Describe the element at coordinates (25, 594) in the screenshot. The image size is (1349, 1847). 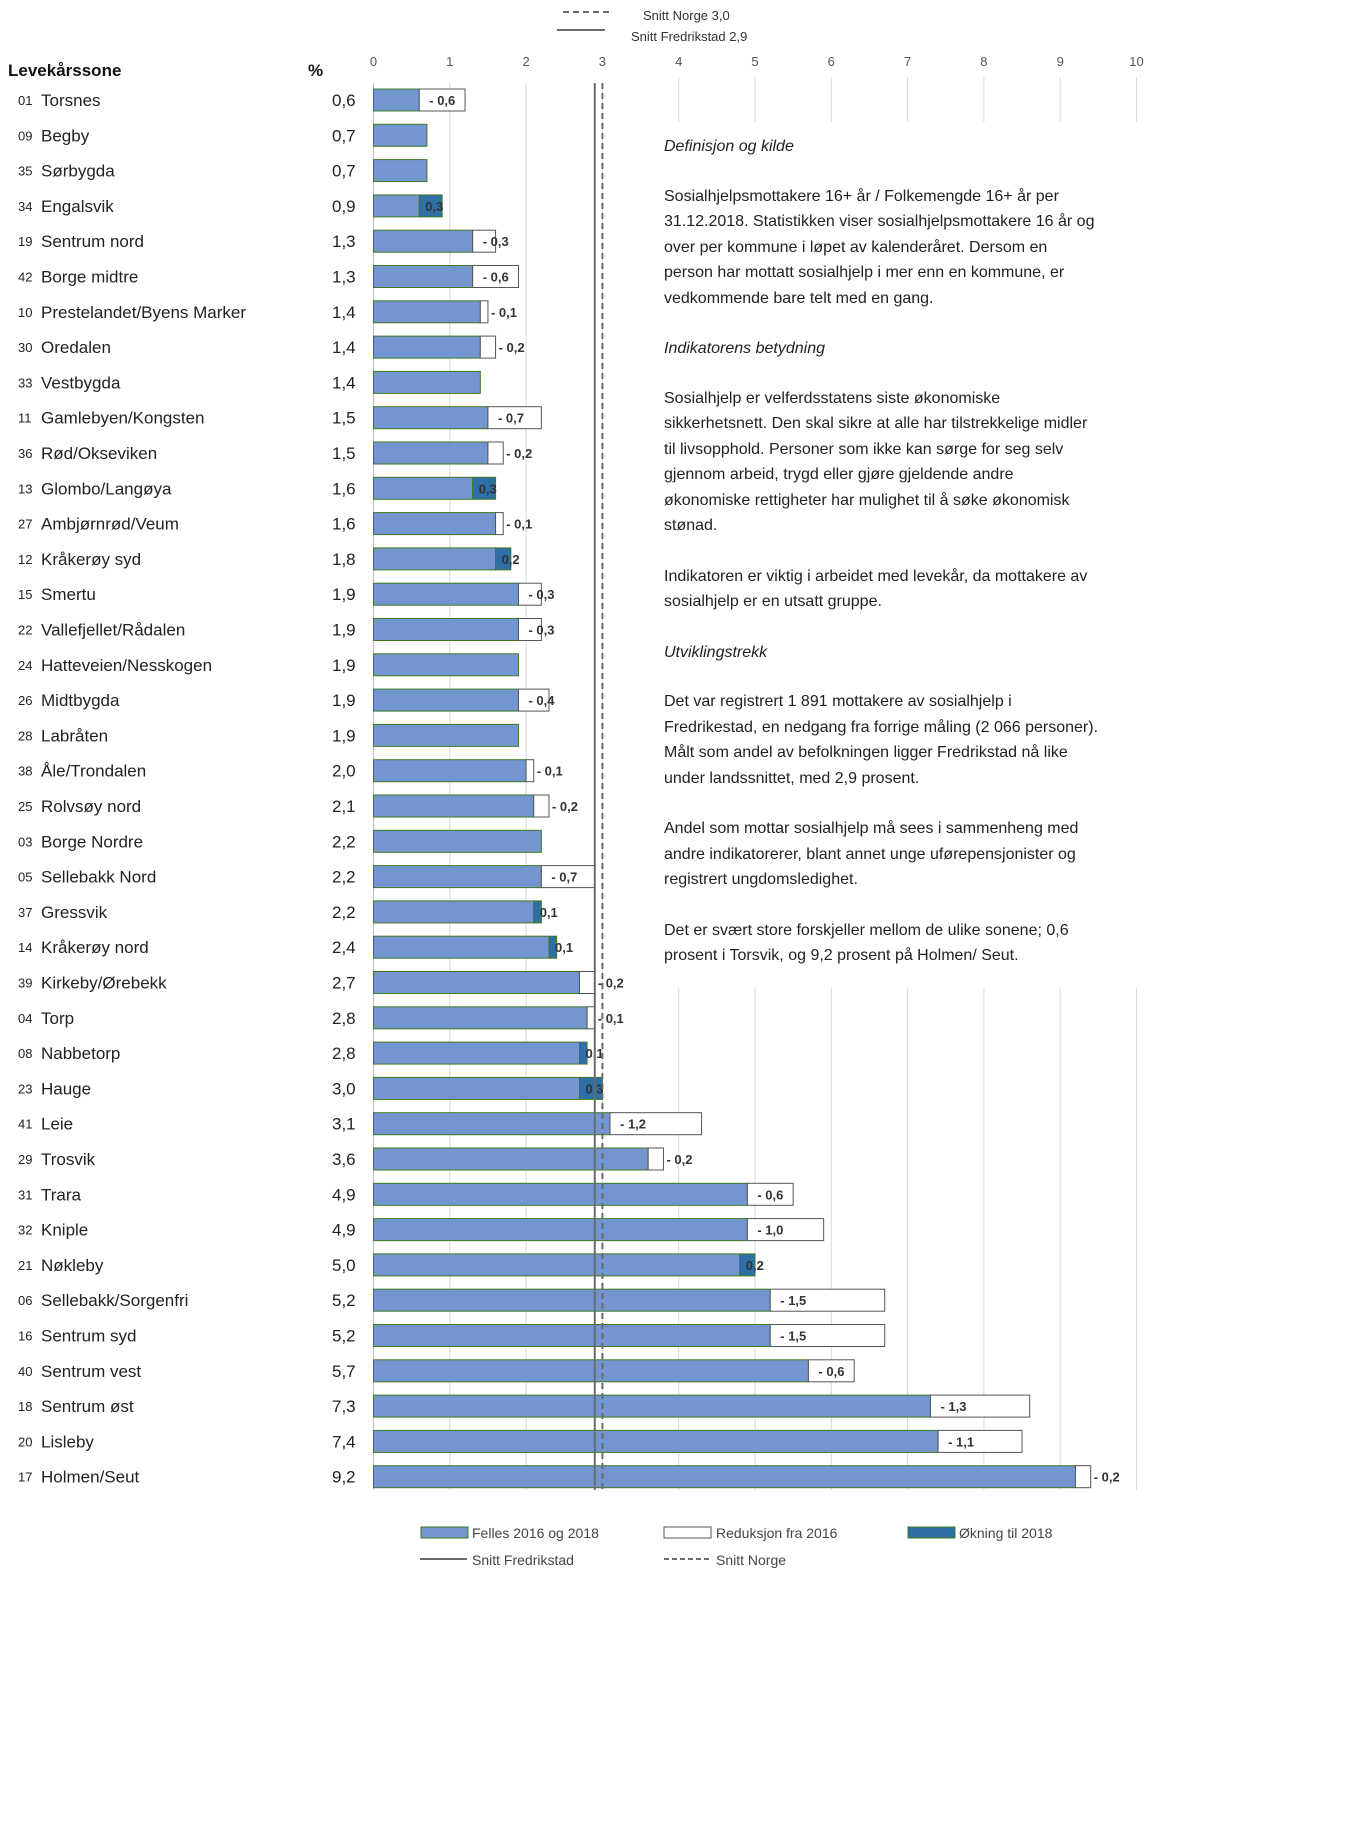
I see `zone-code: 15` at that location.